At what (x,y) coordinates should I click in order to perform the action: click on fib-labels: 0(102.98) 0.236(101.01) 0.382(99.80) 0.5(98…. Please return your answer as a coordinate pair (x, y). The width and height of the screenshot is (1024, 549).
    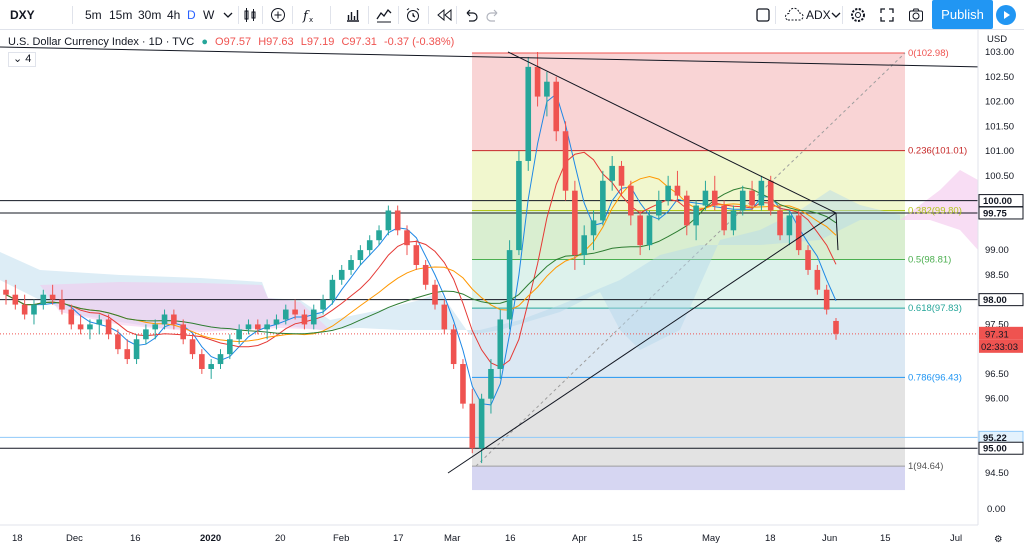
    Looking at the image, I should click on (937, 260).